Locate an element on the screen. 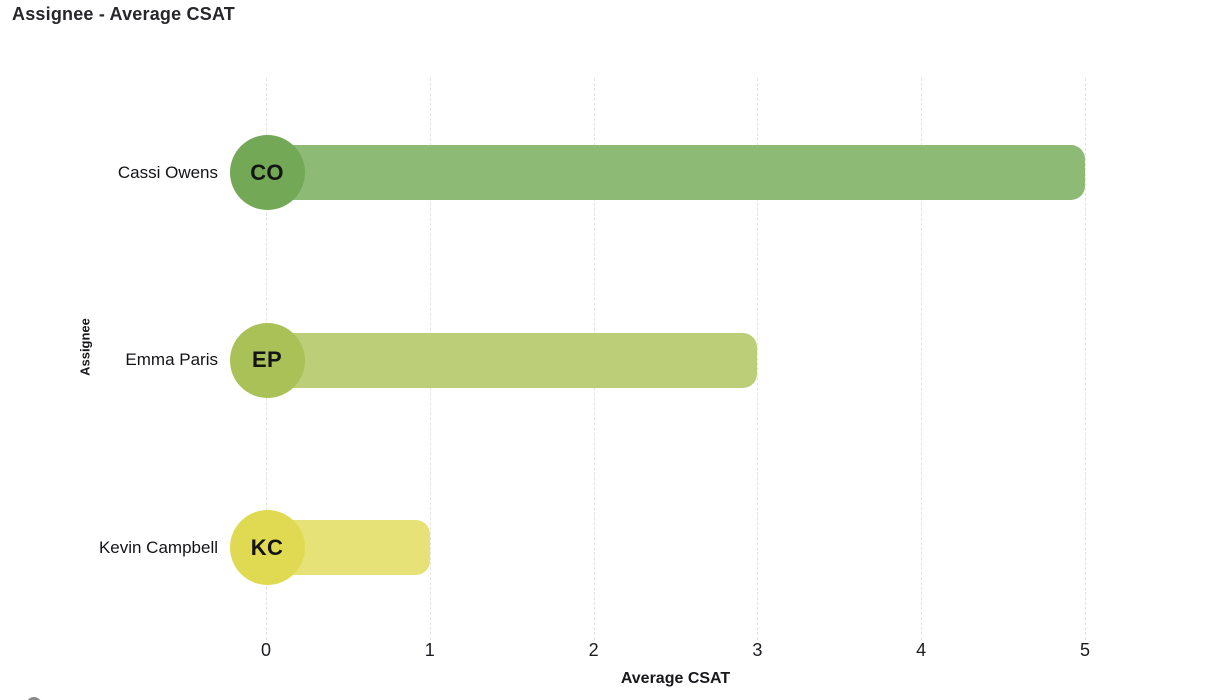 This screenshot has height=700, width=1231. bar-ep is located at coordinates (512, 360).